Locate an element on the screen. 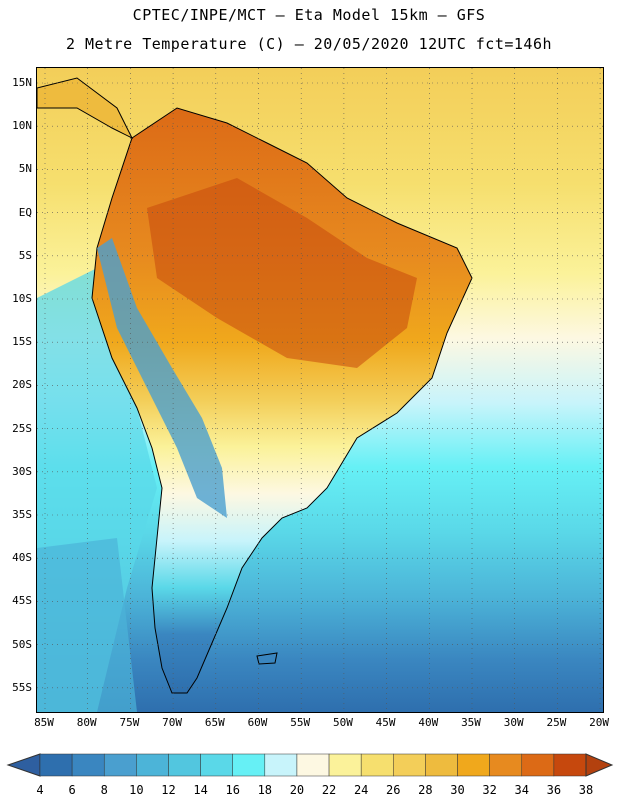 This screenshot has height=800, width=618. colorbar-tick-label: 14 is located at coordinates (200, 790).